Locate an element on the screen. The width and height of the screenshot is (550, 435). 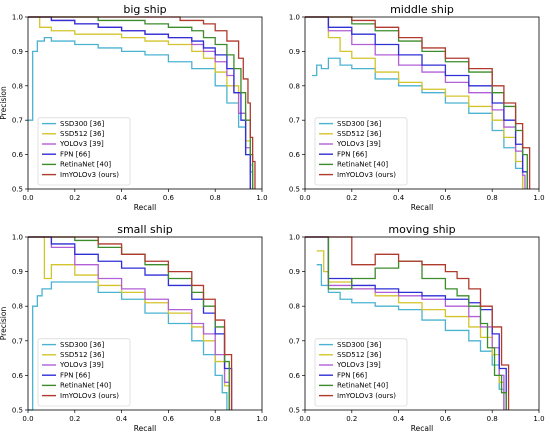
chart-title: middle ship is located at coordinates (422, 9).